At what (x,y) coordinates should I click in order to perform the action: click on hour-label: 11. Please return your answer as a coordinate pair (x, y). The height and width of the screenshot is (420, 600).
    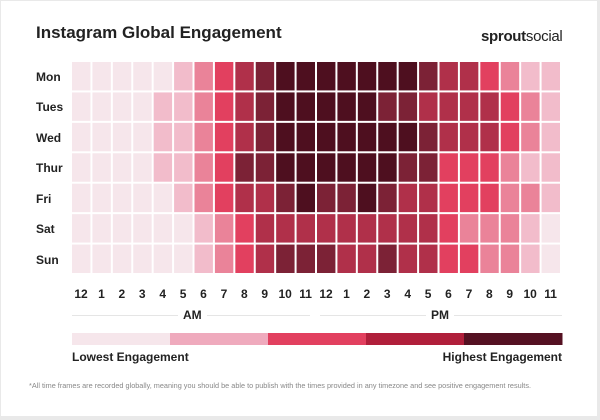
    Looking at the image, I should click on (305, 294).